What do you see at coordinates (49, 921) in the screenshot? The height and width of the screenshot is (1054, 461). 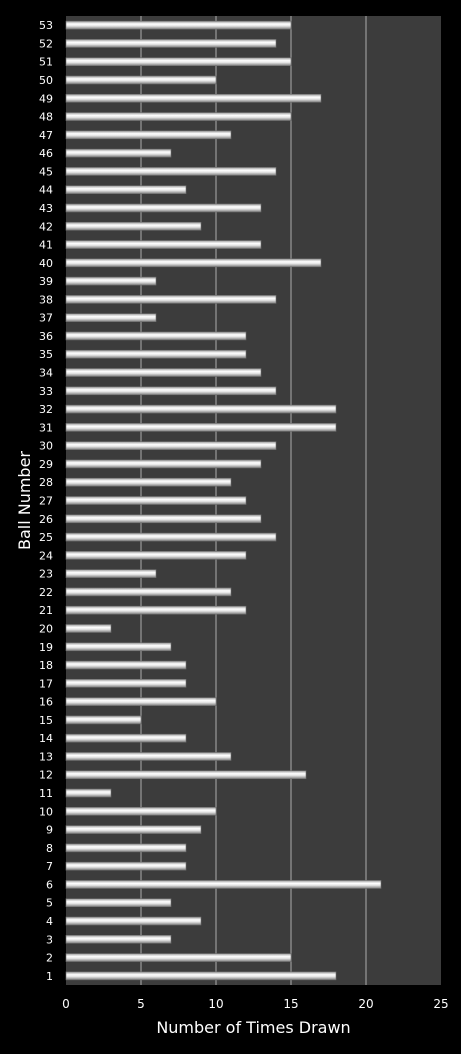 I see `y-tick-label: 4` at bounding box center [49, 921].